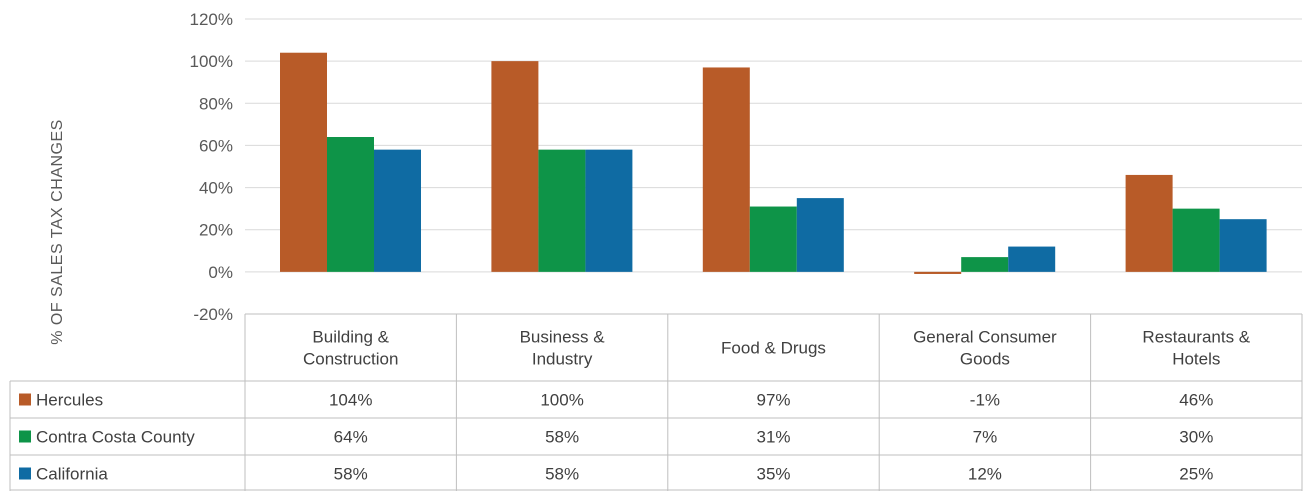 This screenshot has width=1304, height=491. What do you see at coordinates (985, 359) in the screenshot?
I see `category-label: Goods` at bounding box center [985, 359].